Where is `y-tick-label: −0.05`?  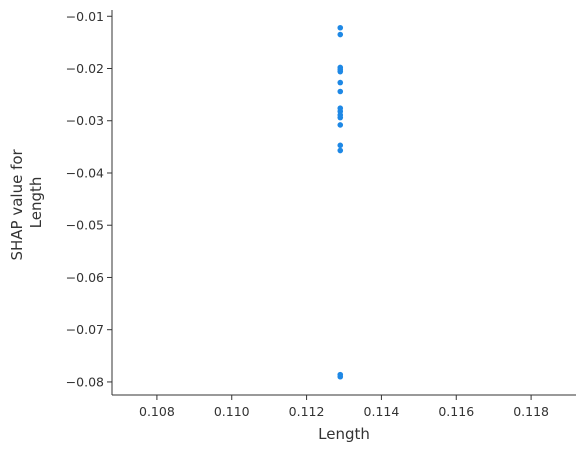
y-tick-label: −0.05 is located at coordinates (85, 225).